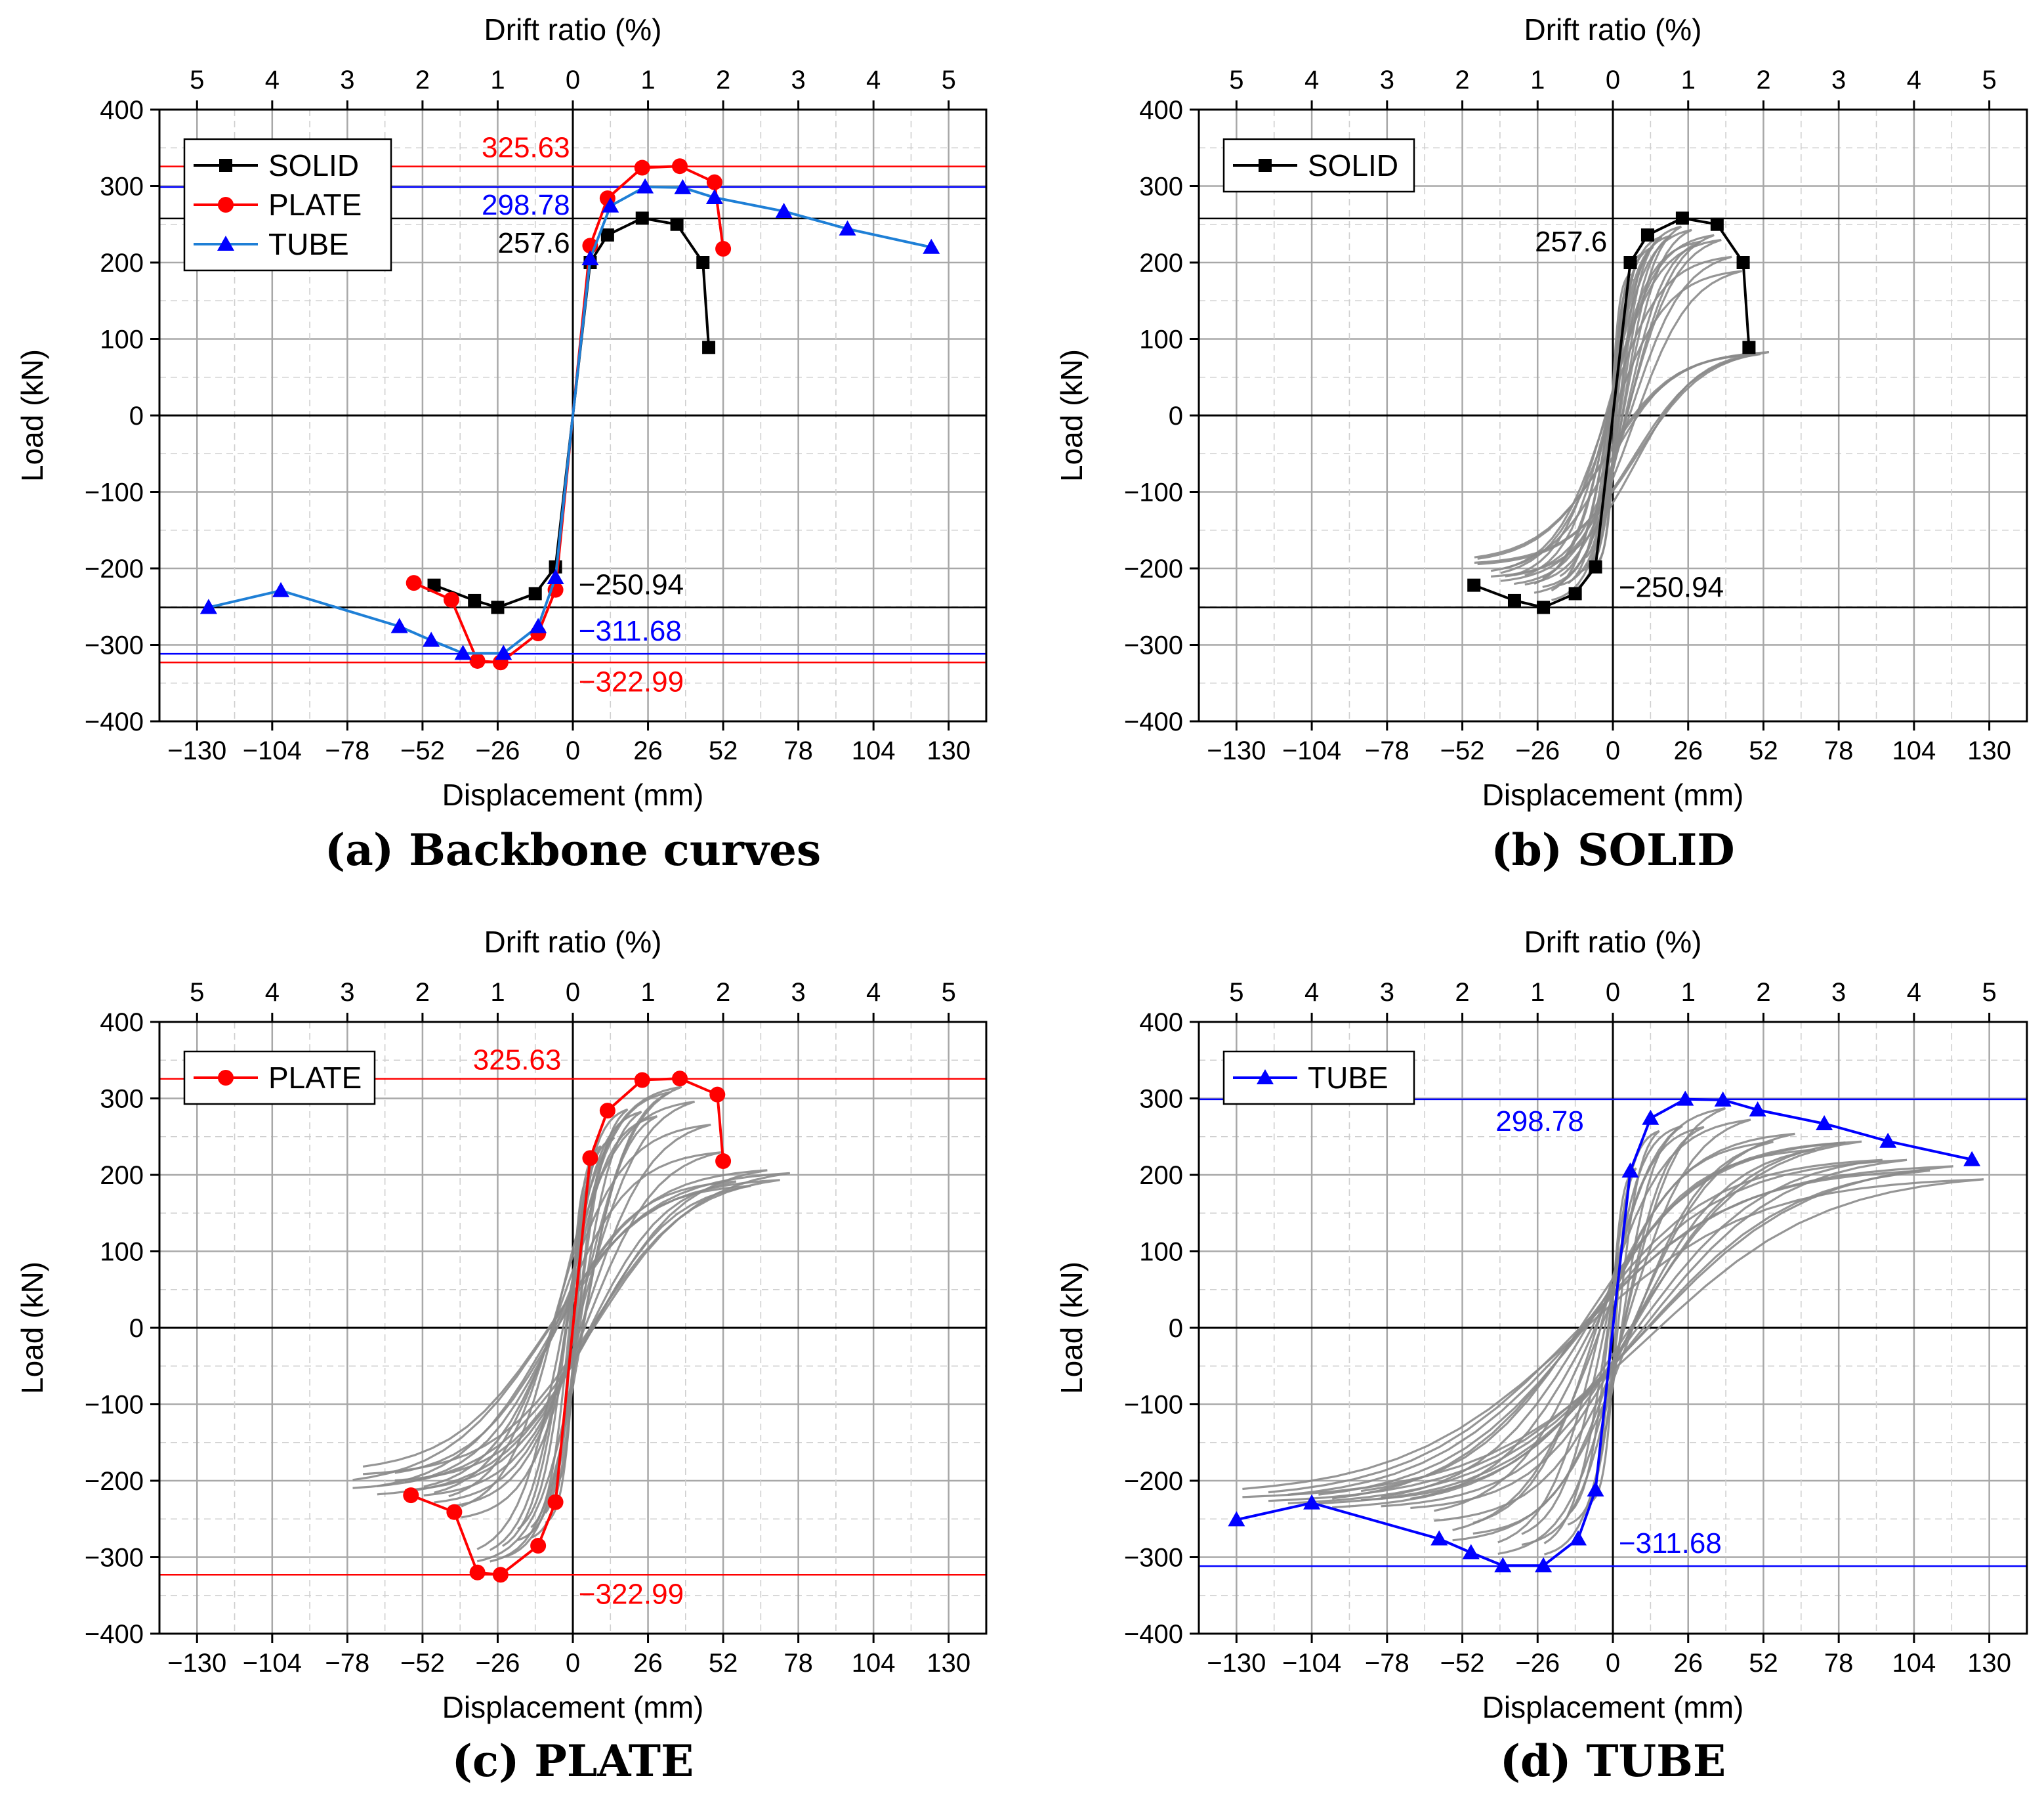 Image resolution: width=2044 pixels, height=1803 pixels. I want to click on series-line, so click(572, 413).